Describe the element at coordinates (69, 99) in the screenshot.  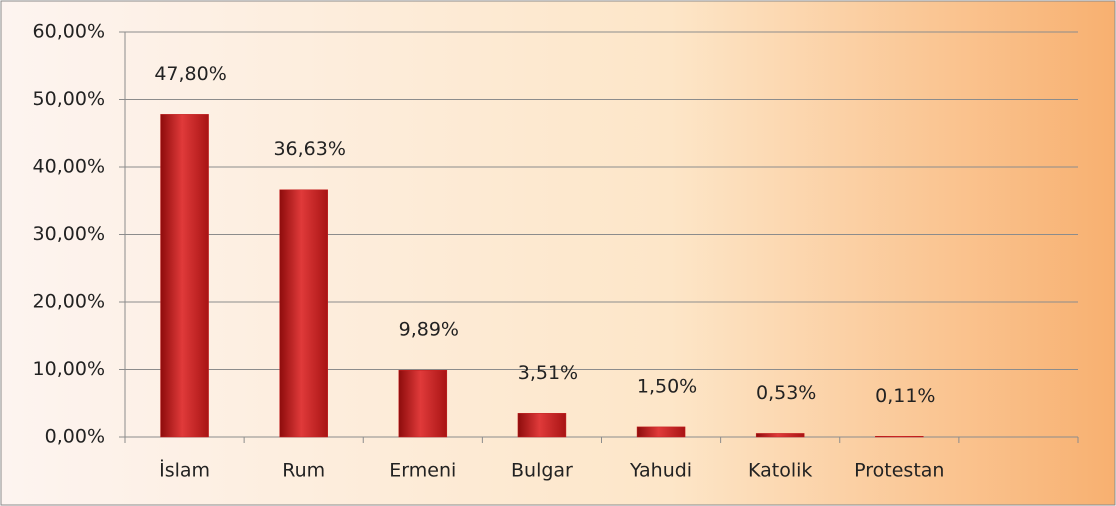
I see `y-tick-label: 50,00%` at that location.